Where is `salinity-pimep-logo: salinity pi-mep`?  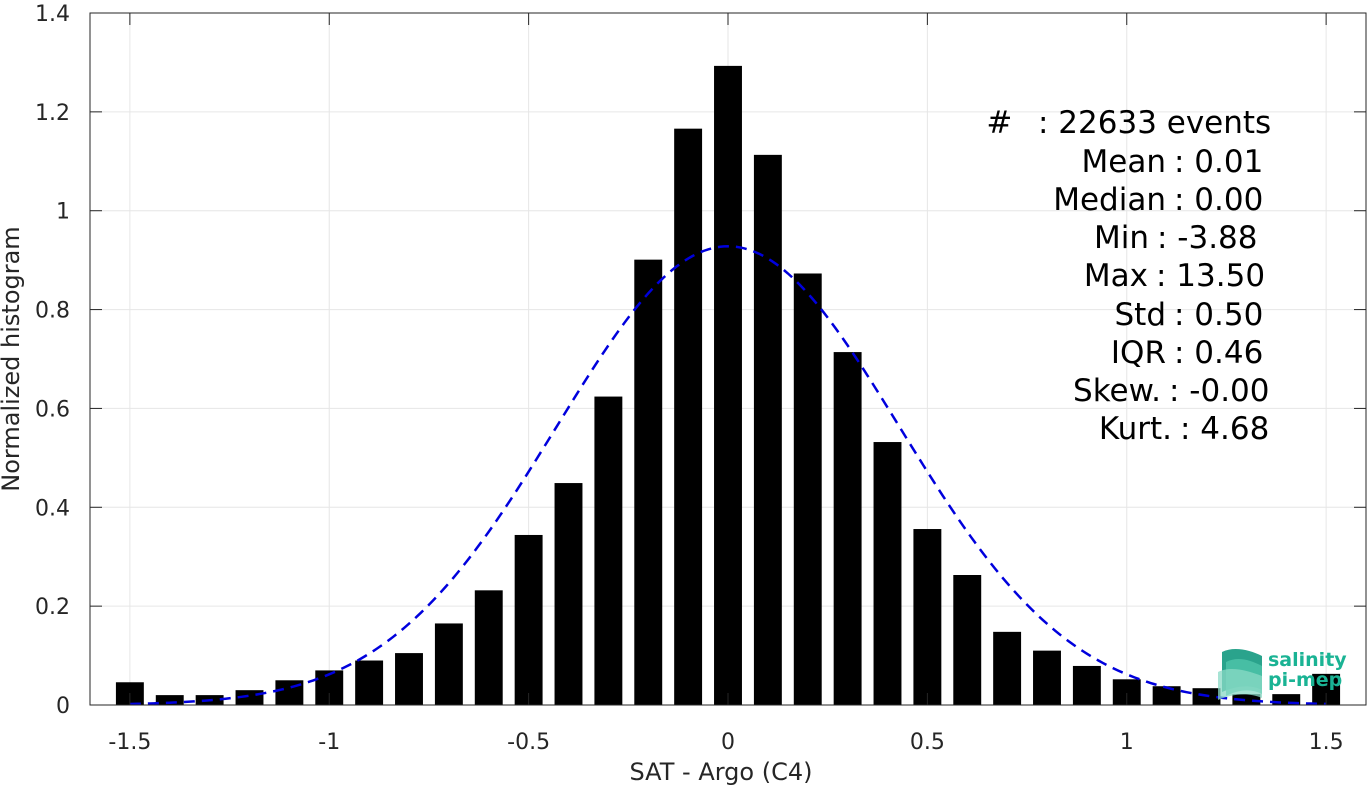 salinity-pimep-logo: salinity pi-mep is located at coordinates (1282, 674).